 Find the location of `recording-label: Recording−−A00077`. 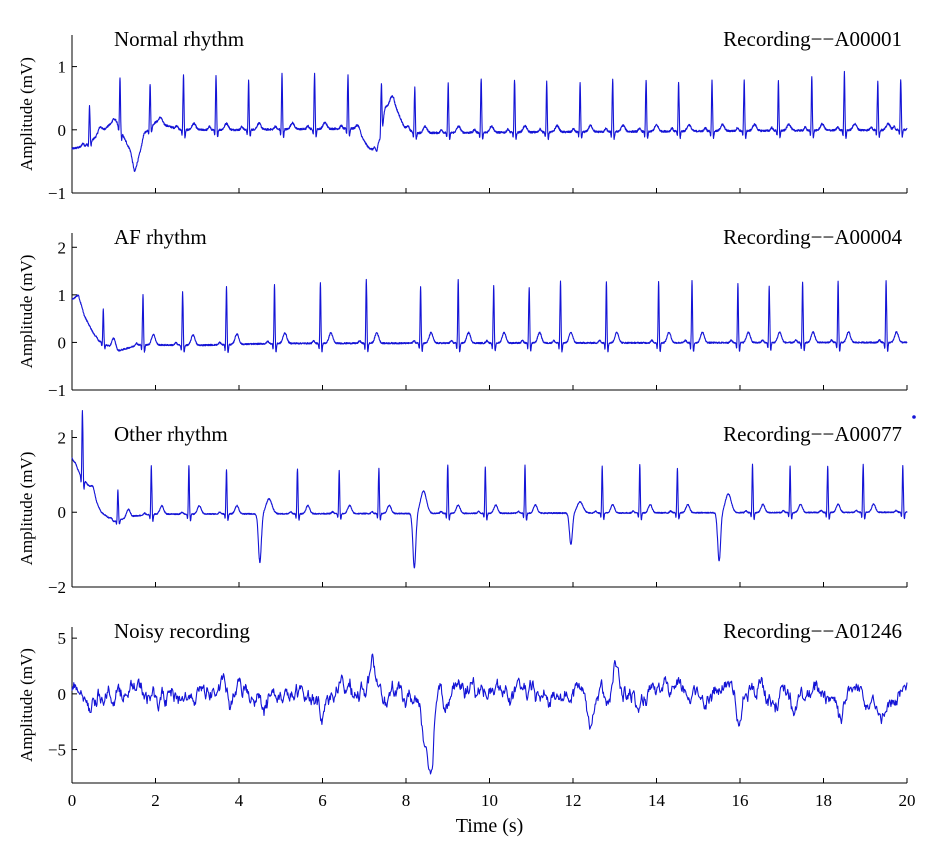

recording-label: Recording−−A00077 is located at coordinates (812, 434).